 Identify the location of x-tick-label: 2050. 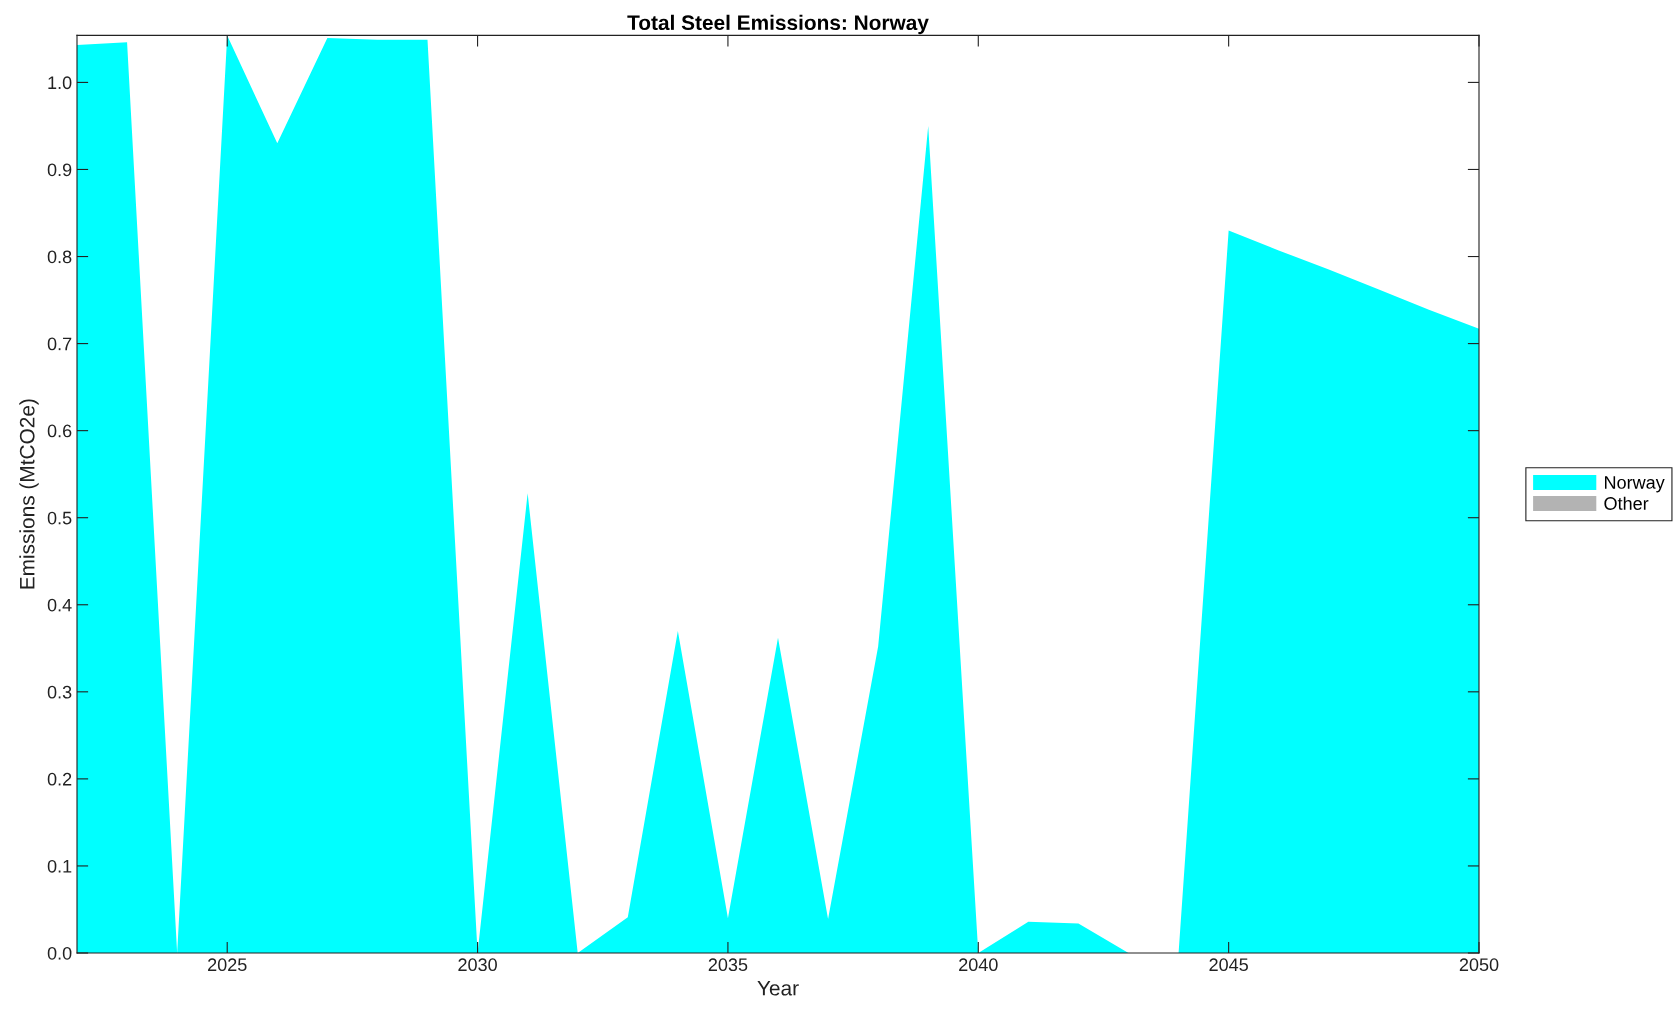
(1479, 965).